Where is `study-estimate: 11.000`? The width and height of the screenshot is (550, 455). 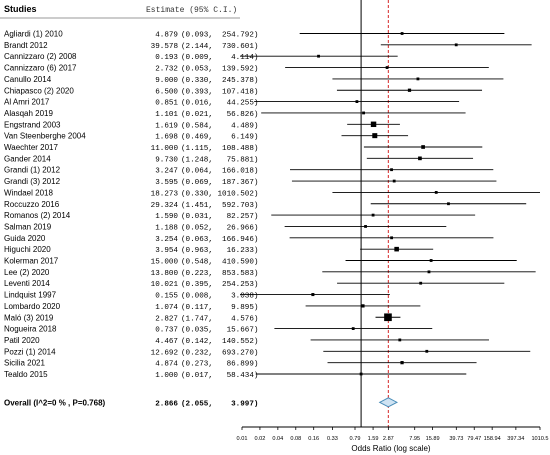 study-estimate: 11.000 is located at coordinates (165, 149).